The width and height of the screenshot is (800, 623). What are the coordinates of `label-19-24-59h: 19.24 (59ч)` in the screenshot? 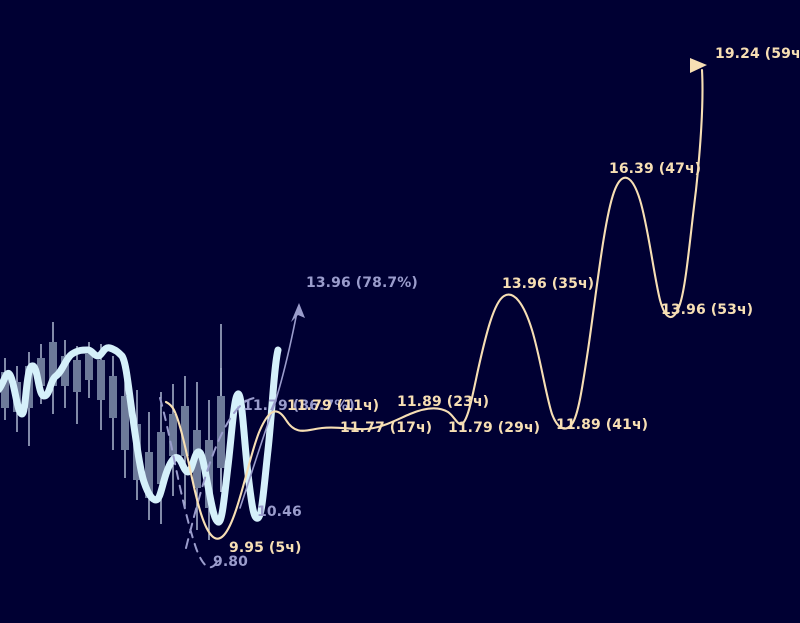 It's located at (757, 54).